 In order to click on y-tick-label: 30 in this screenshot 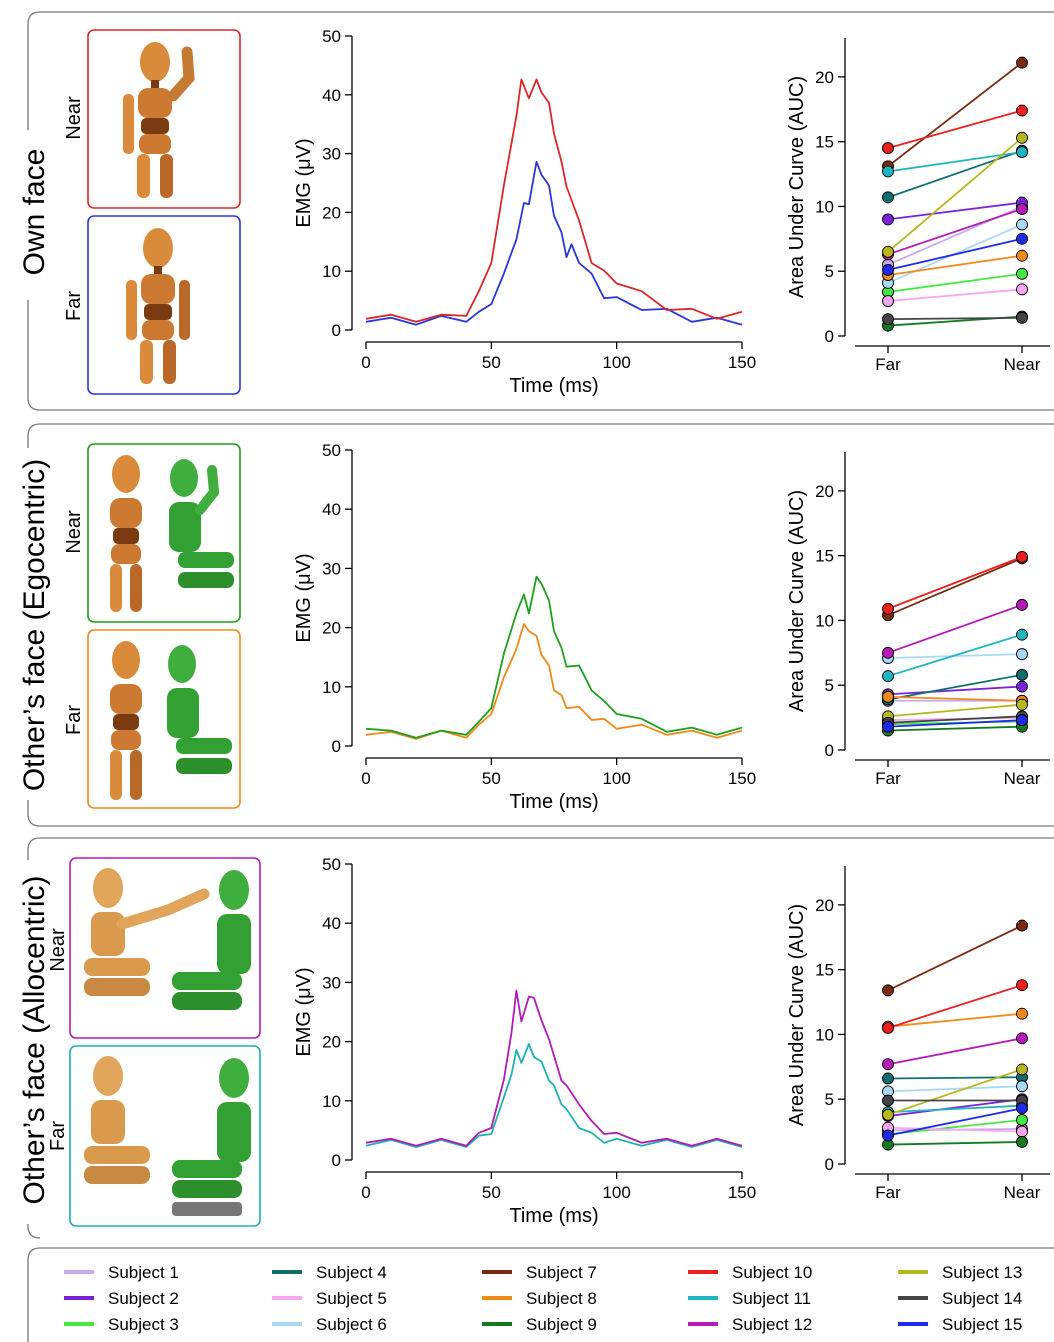, I will do `click(331, 982)`.